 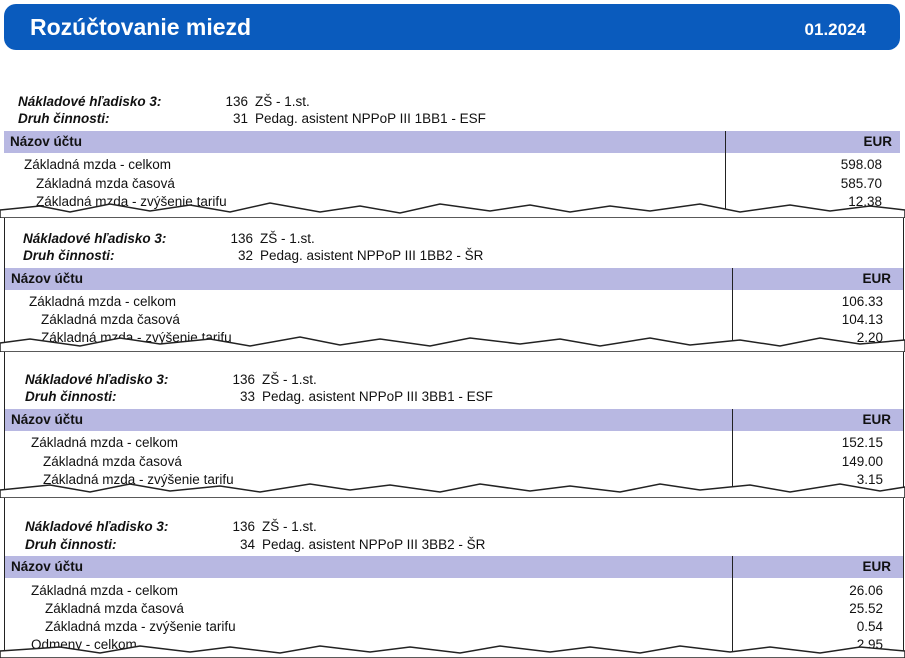 What do you see at coordinates (459, 183) in the screenshot?
I see `table-row: Základná mzda časová 585.70` at bounding box center [459, 183].